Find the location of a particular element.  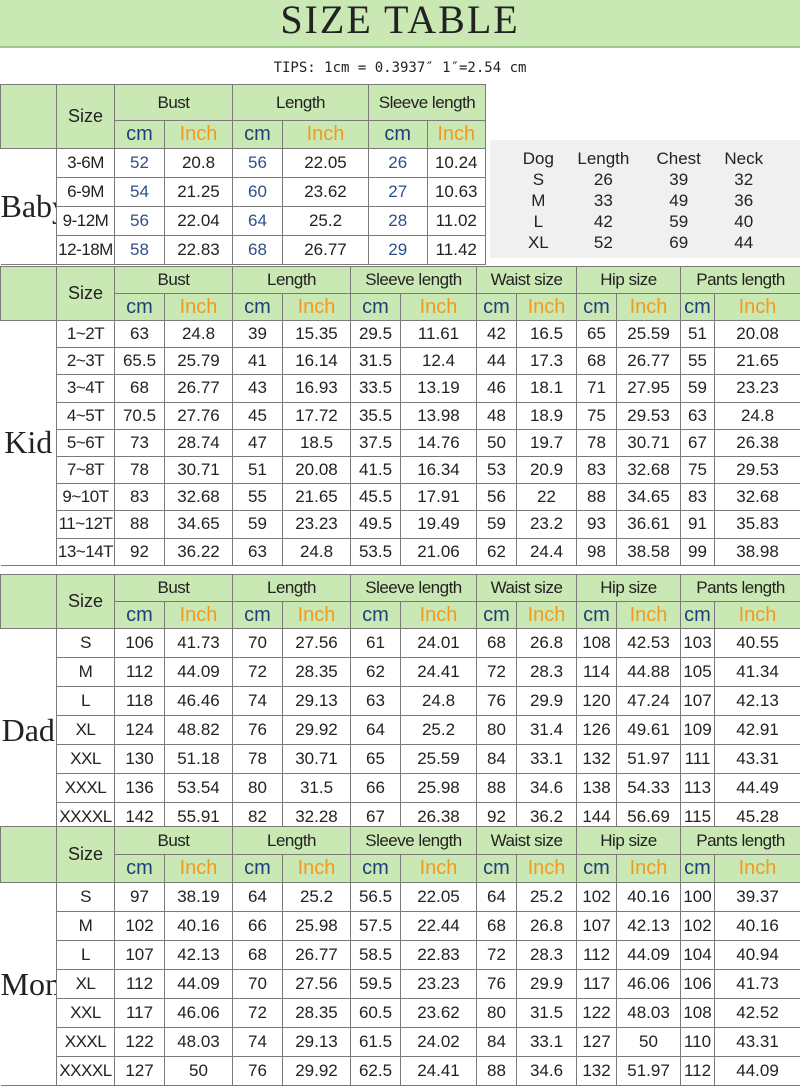

value-cell: 29.53 is located at coordinates (757, 469).